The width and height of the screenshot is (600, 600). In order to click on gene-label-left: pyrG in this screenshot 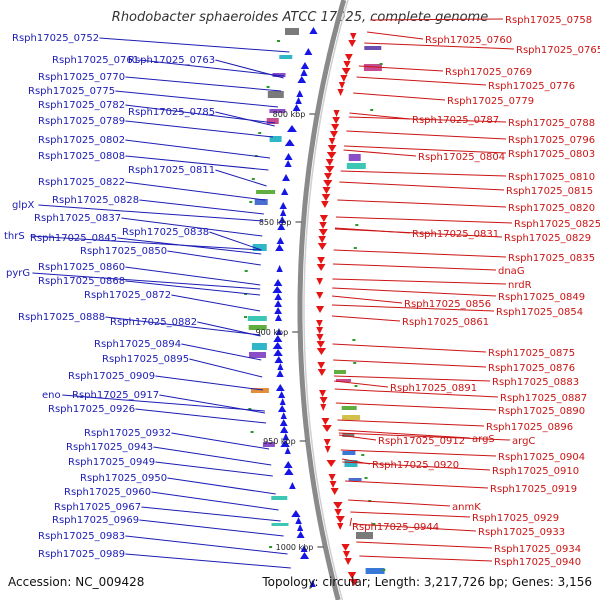, I will do `click(18, 273)`.